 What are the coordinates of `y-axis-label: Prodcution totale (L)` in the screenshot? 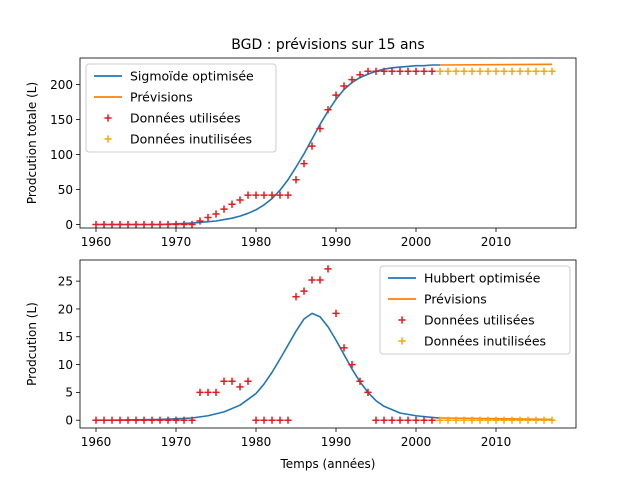 It's located at (32, 143).